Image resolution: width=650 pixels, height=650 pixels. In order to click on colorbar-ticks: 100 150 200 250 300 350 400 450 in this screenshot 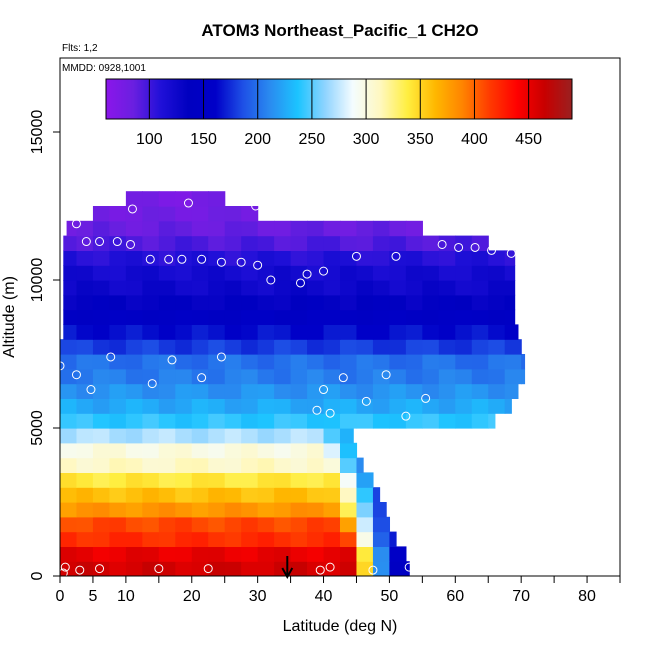, I will do `click(339, 113)`.